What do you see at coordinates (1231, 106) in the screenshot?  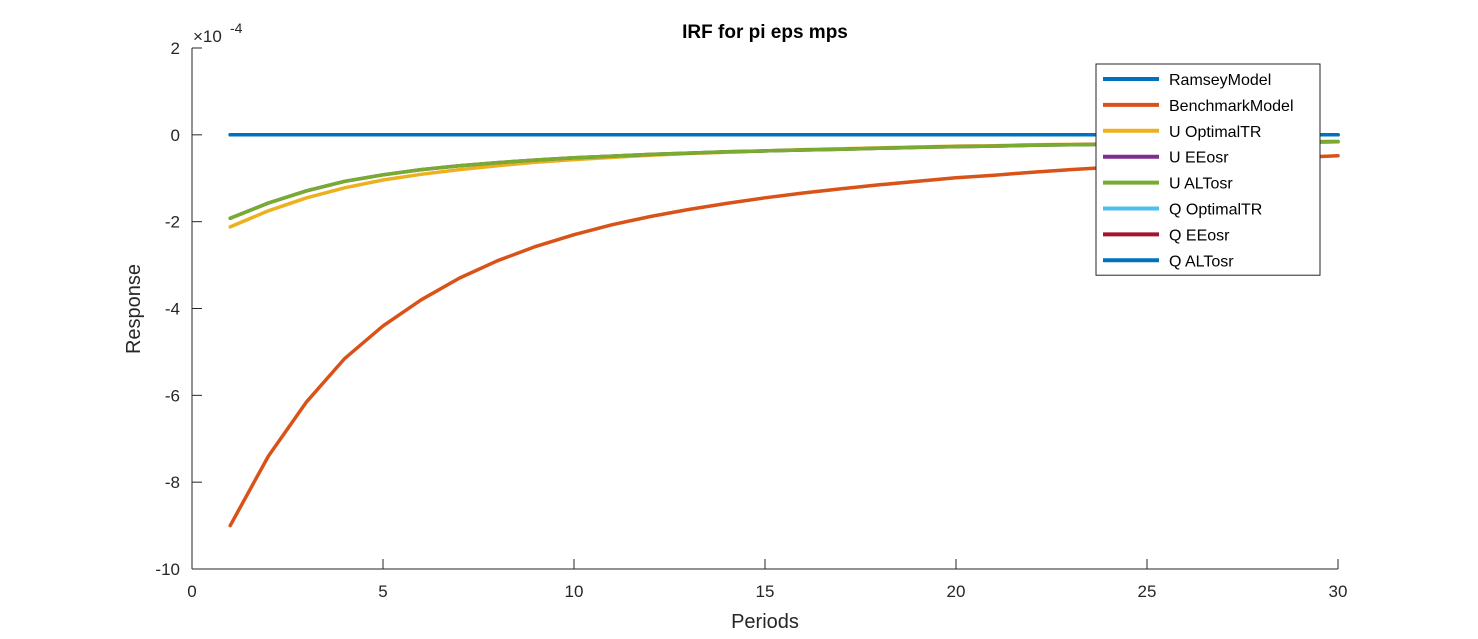 I see `legend-entry-label: BenchmarkModel` at bounding box center [1231, 106].